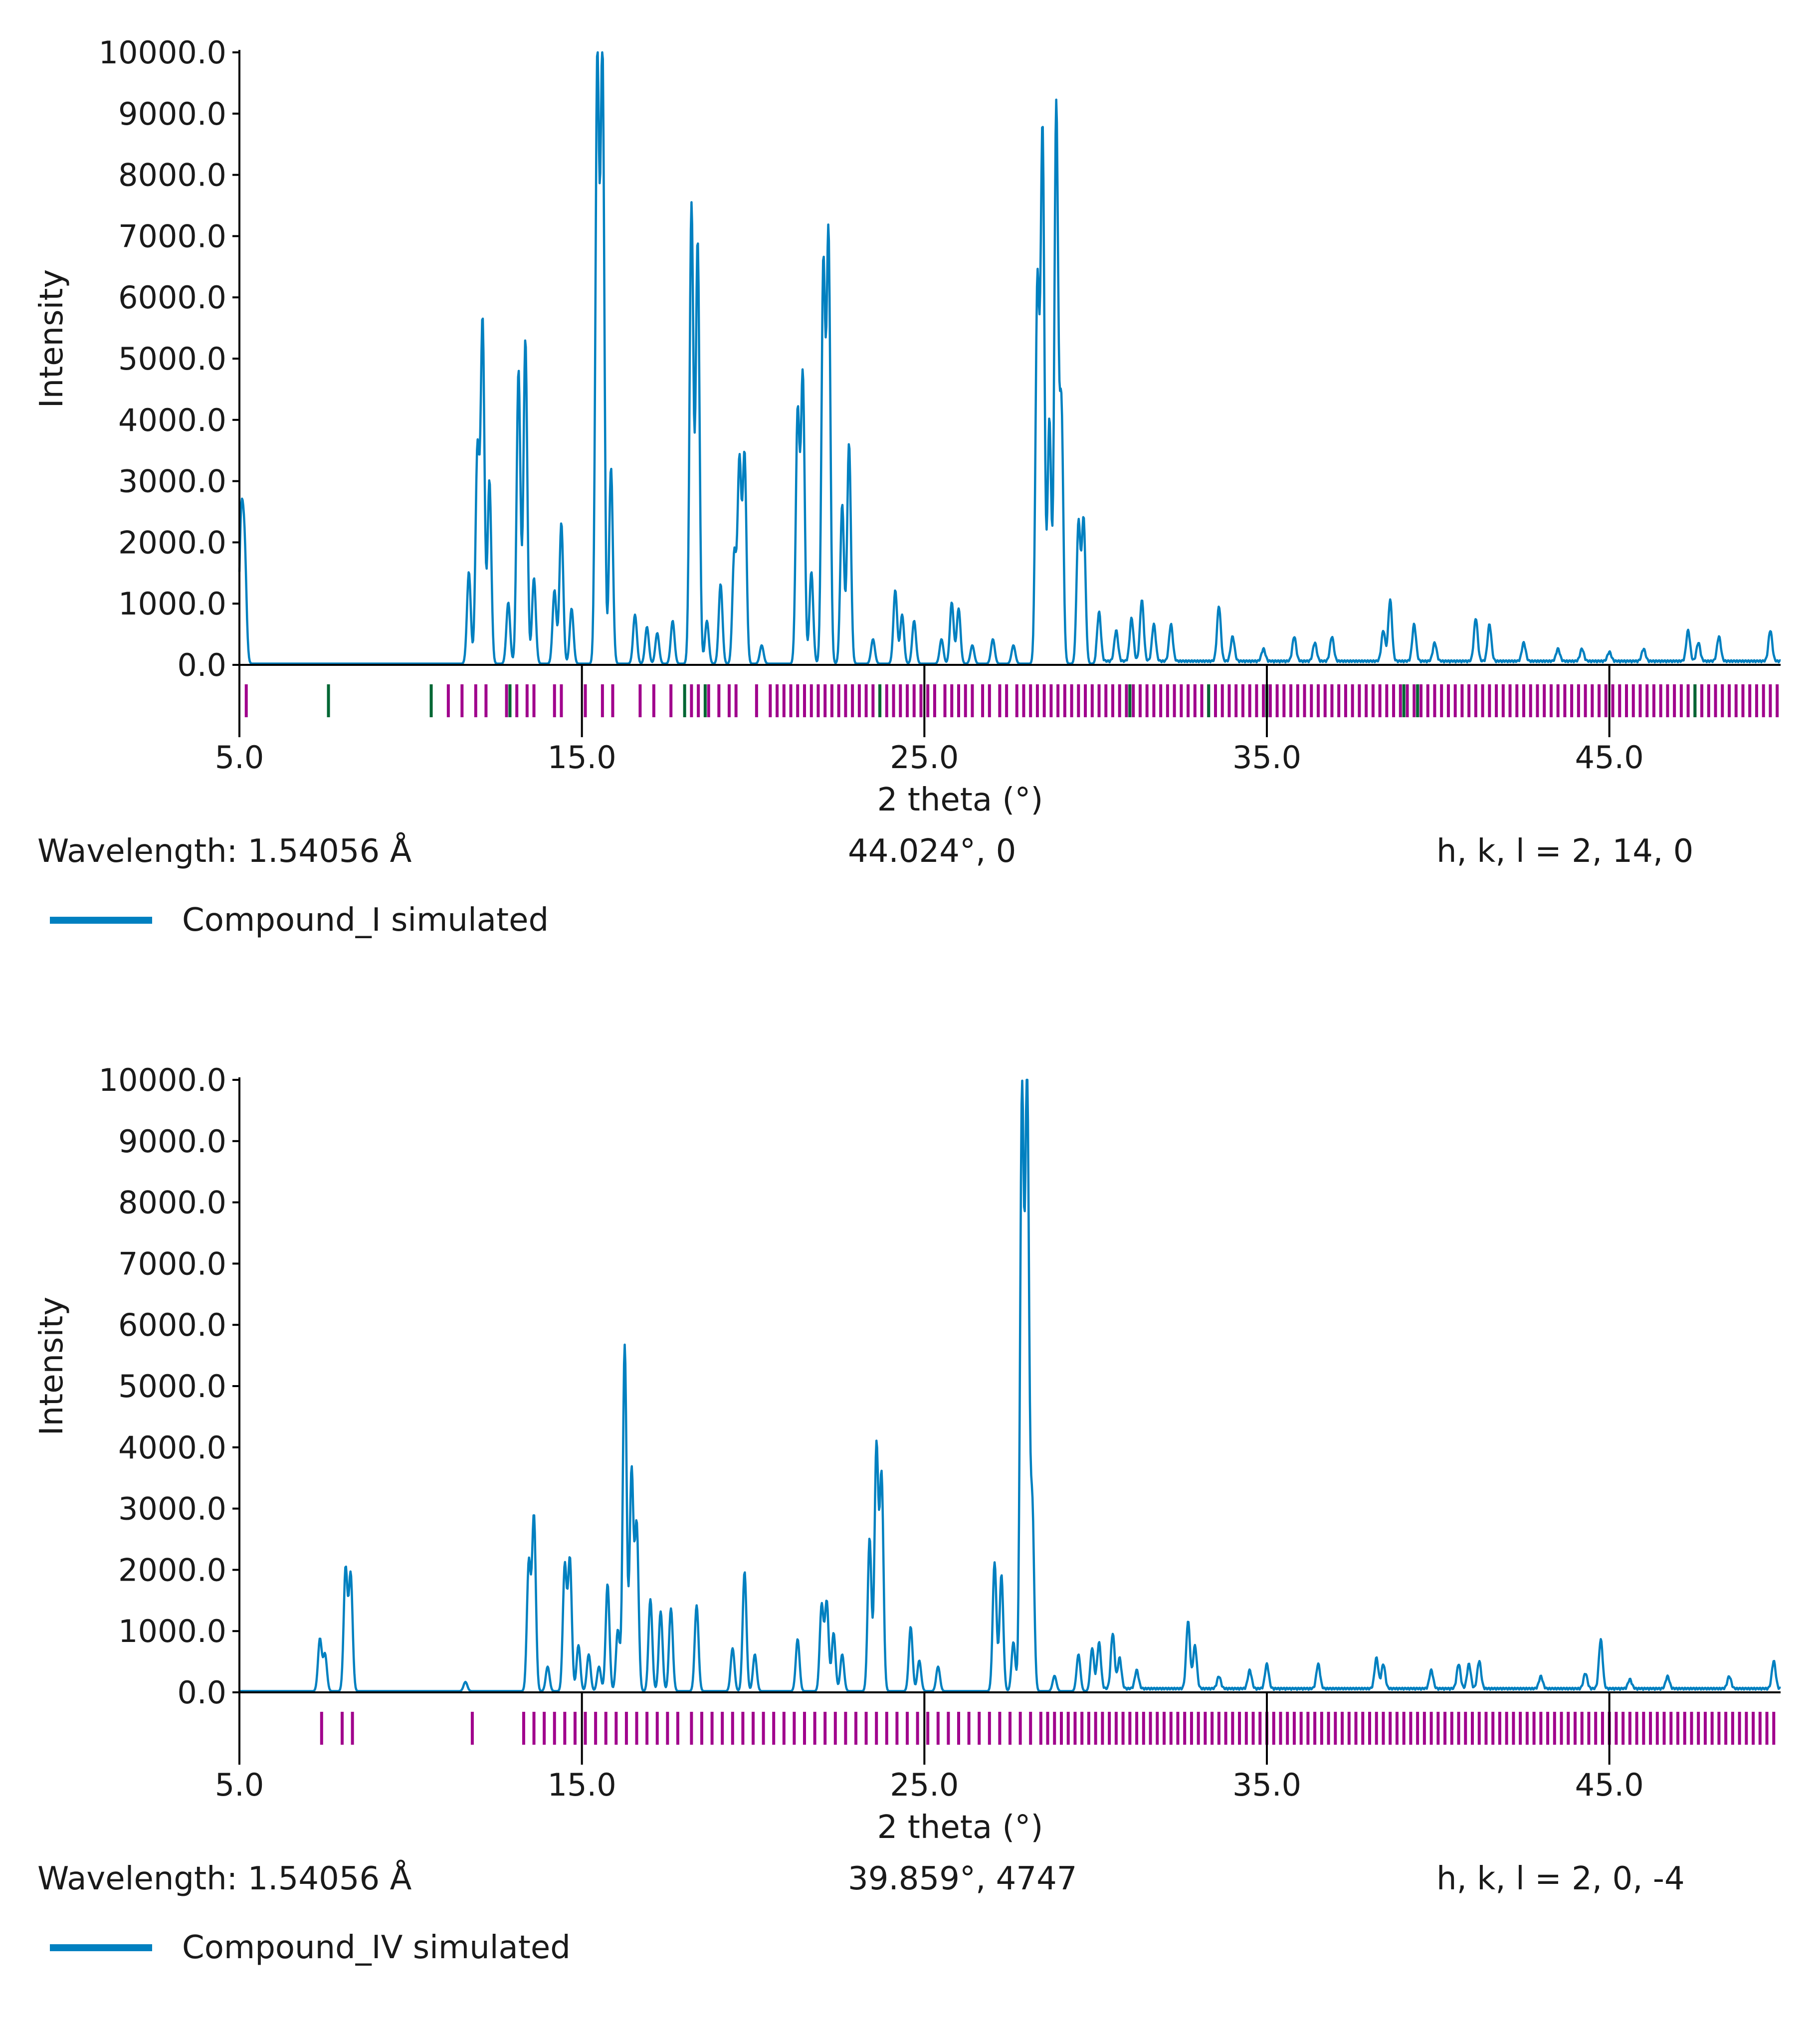 The image size is (1820, 2035). What do you see at coordinates (963, 1879) in the screenshot?
I see `cursor-readout: 39.859°, 4747` at bounding box center [963, 1879].